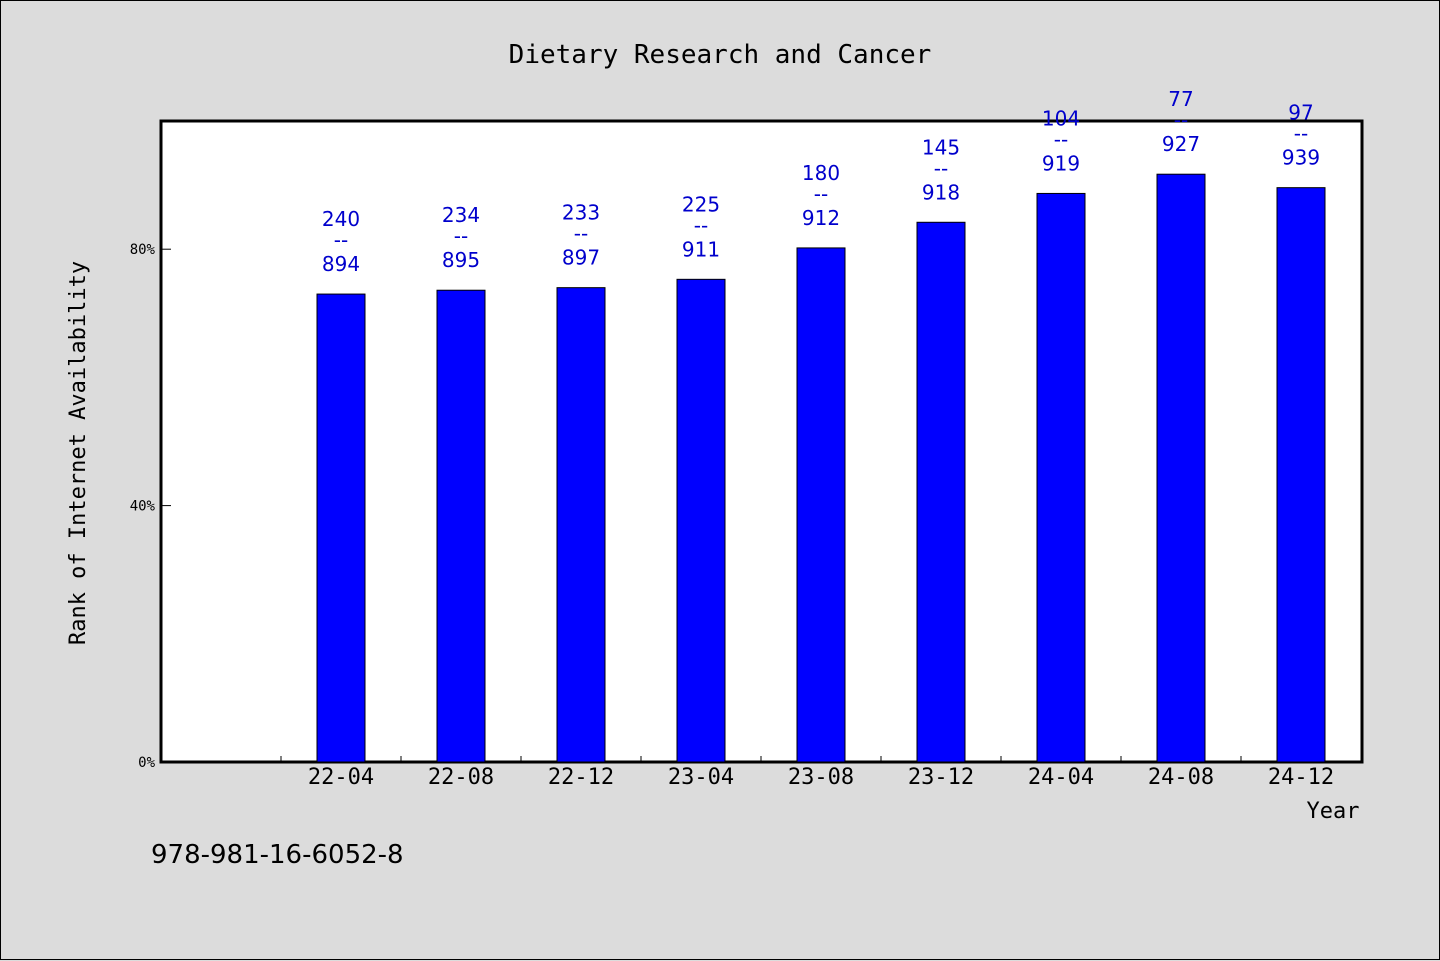 This screenshot has height=961, width=1440. What do you see at coordinates (701, 777) in the screenshot?
I see `x-tick-label: 23-04` at bounding box center [701, 777].